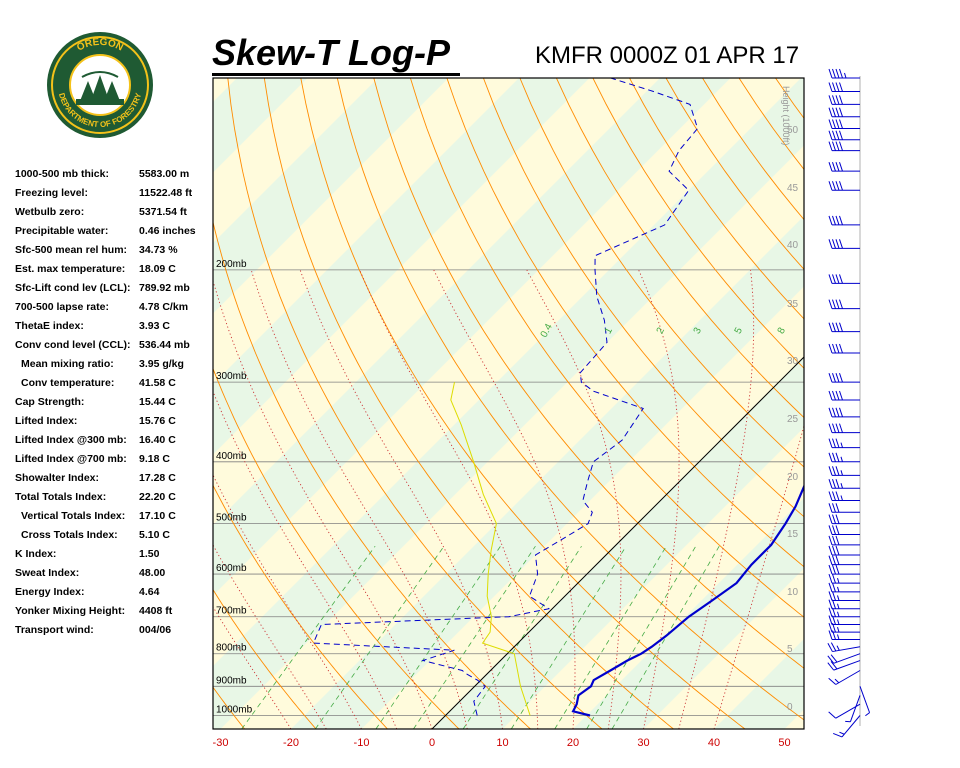 This screenshot has height=768, width=960. I want to click on index-row: Mean mixing ratio: 3.95 g/kg, so click(115, 367).